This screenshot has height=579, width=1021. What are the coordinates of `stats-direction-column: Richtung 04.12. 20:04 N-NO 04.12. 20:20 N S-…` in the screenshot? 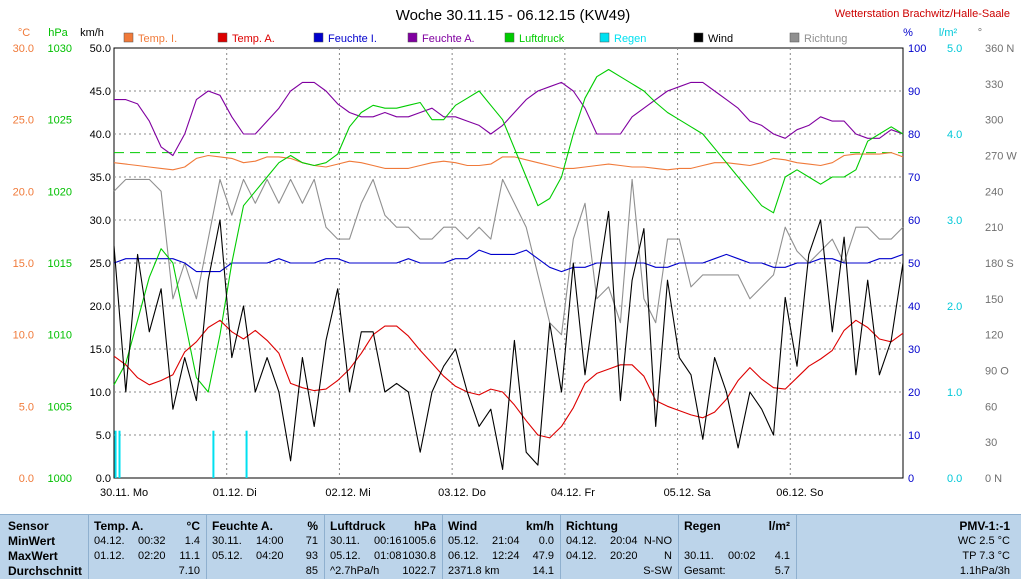 It's located at (619, 549).